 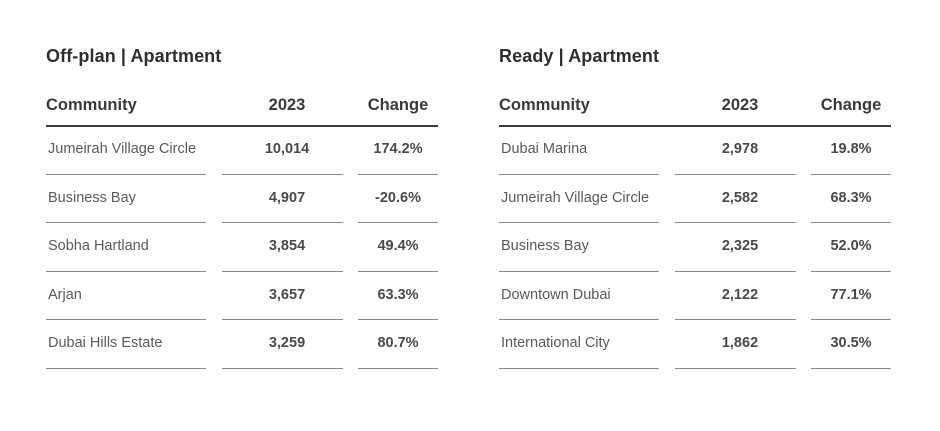 I want to click on change-percent: -20.6%, so click(x=398, y=197).